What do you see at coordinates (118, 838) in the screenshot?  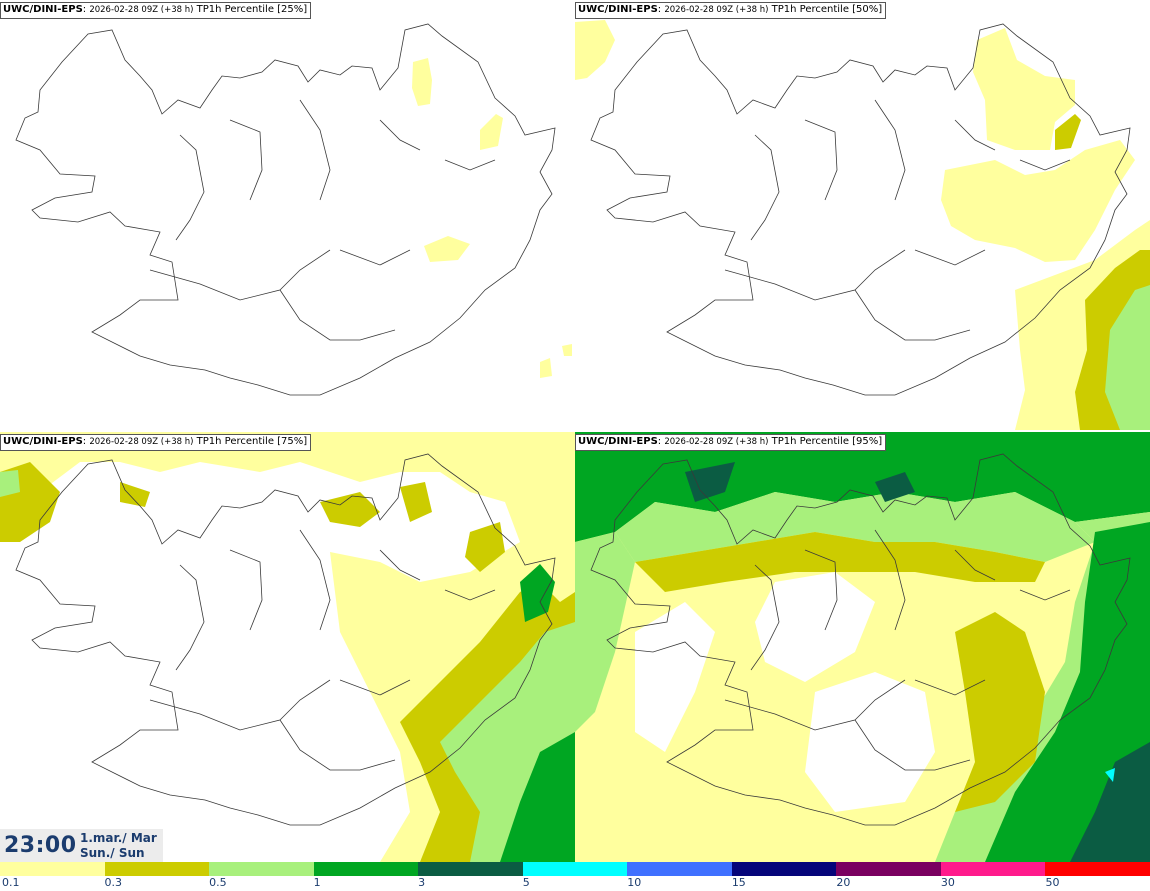 I see `valid-date-line1: 1.mar./ Mar` at bounding box center [118, 838].